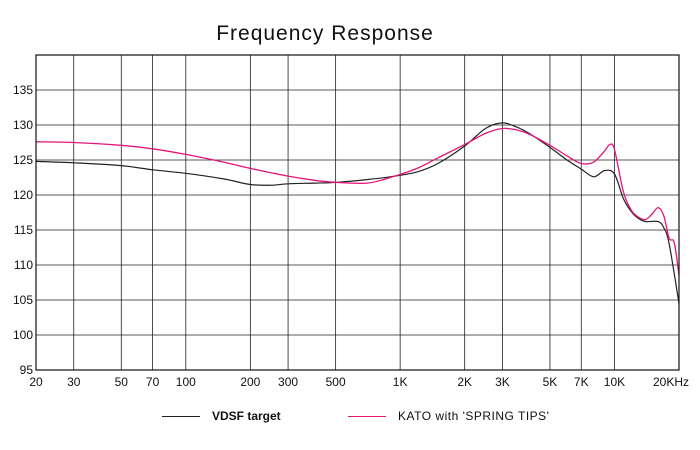 This screenshot has width=700, height=450. I want to click on legend-label-kato-spring-tips: KATO with 'SPRING TIPS', so click(474, 416).